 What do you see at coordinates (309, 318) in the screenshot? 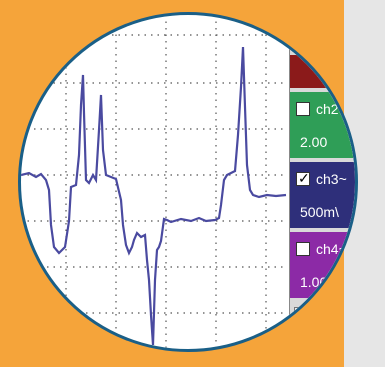
I see `timebase-value: 5.0` at bounding box center [309, 318].